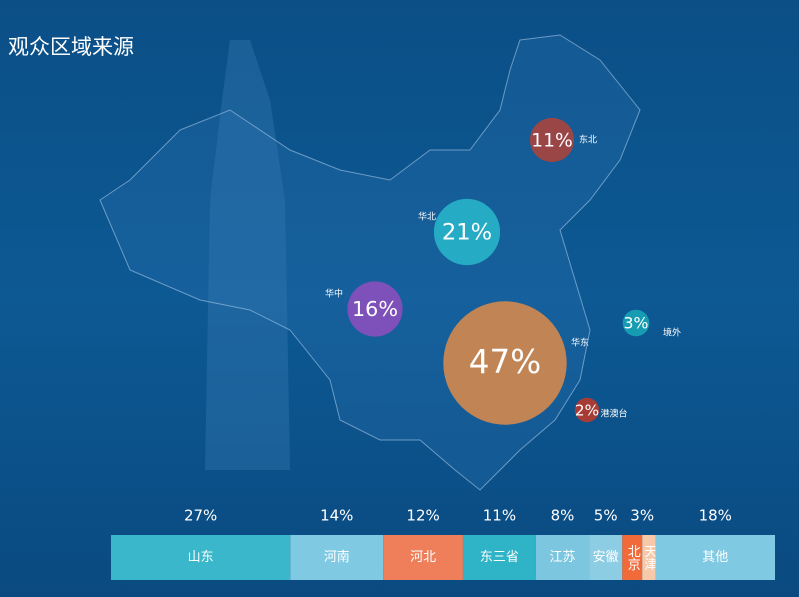  Describe the element at coordinates (580, 343) in the screenshot. I see `region-label: 华东` at that location.